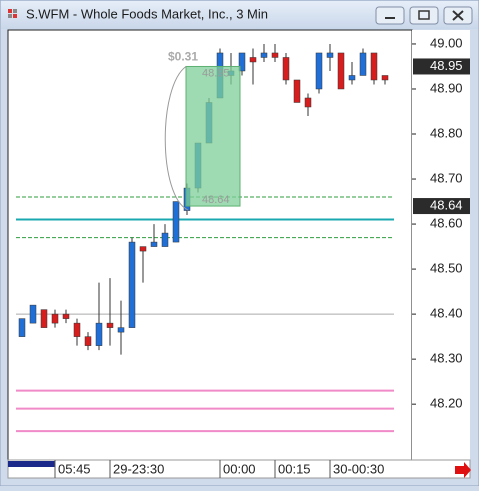 This screenshot has height=491, width=479. Describe the element at coordinates (441, 245) in the screenshot. I see `y-axis-area` at that location.